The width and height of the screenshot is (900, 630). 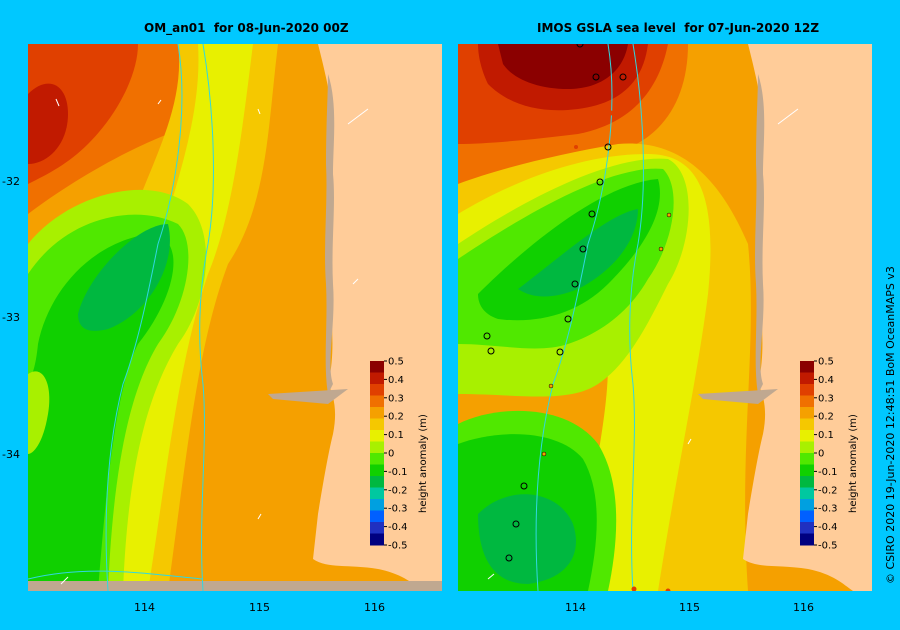 What do you see at coordinates (622, 350) in the screenshot?
I see `track-markers` at bounding box center [622, 350].